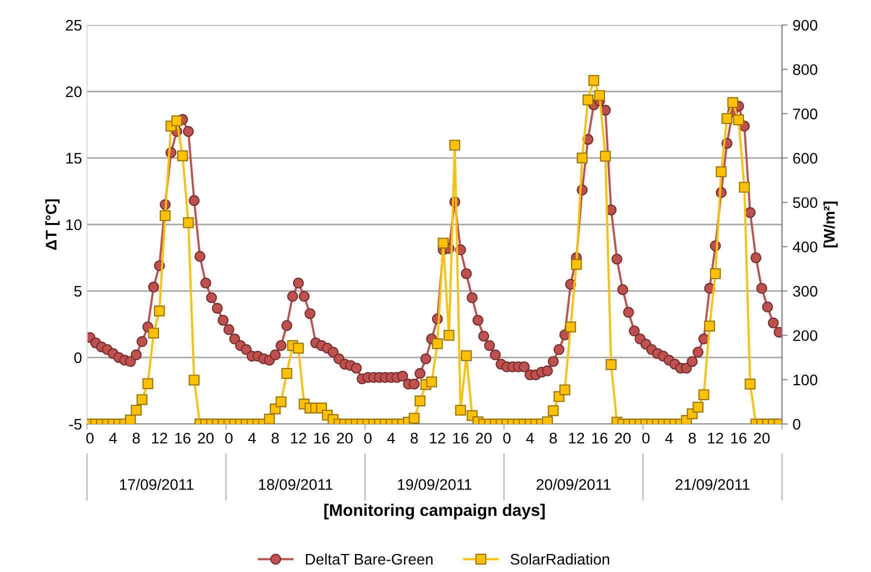 The image size is (871, 572). Describe the element at coordinates (805, 336) in the screenshot. I see `y2-tick-label: 200` at that location.